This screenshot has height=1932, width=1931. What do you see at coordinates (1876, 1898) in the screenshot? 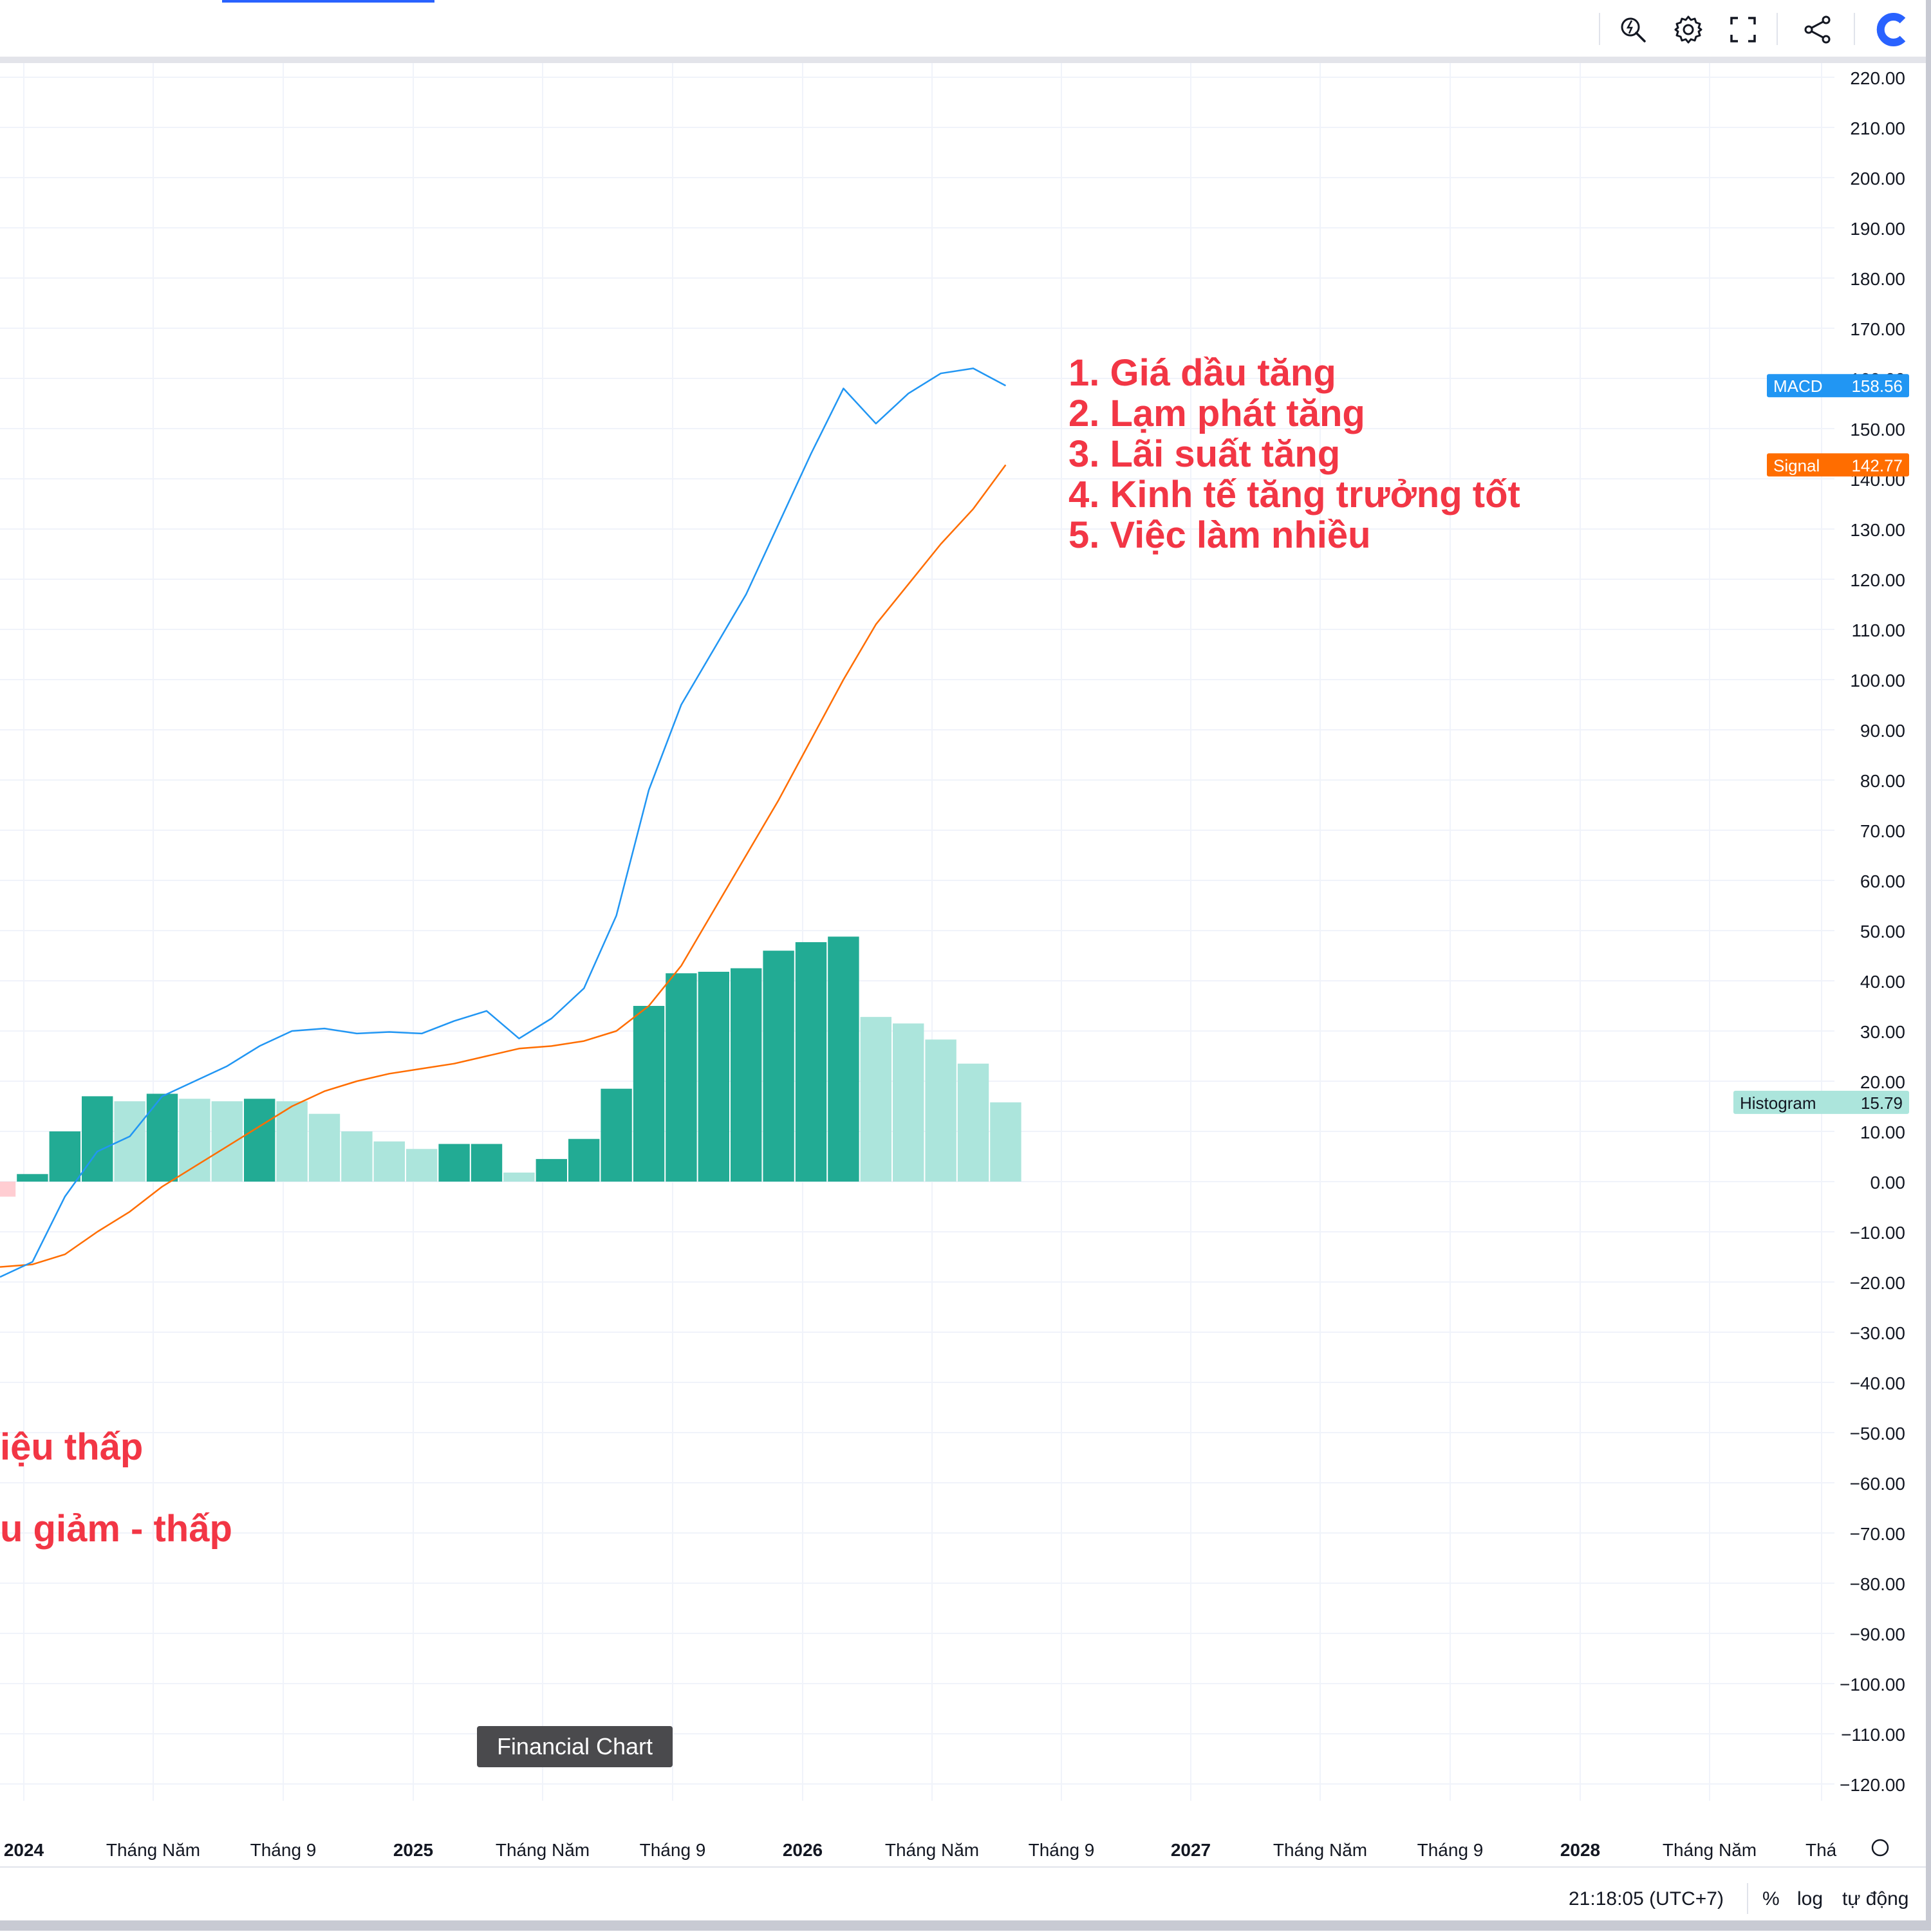
I see `auto-scale-toggle: tự động` at bounding box center [1876, 1898].